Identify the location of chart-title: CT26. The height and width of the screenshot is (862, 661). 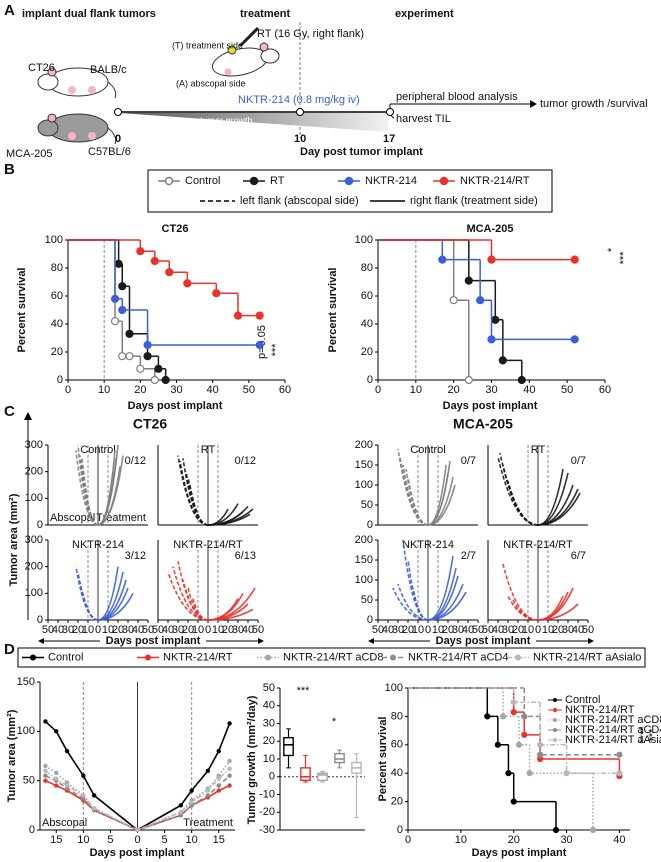
(175, 229).